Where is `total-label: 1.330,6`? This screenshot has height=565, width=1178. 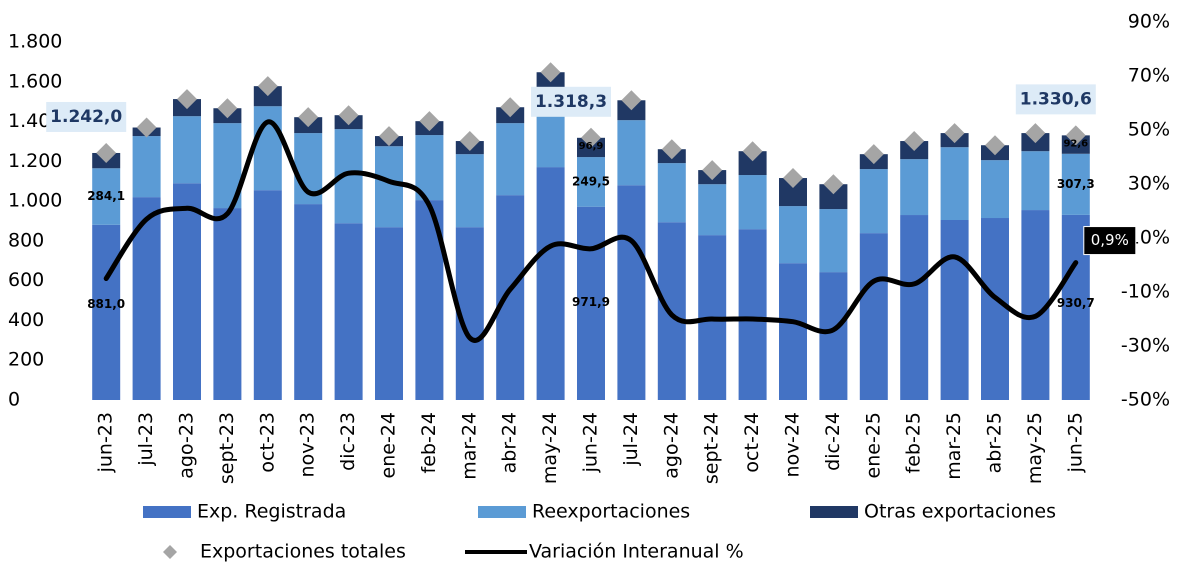
total-label: 1.330,6 is located at coordinates (1056, 99).